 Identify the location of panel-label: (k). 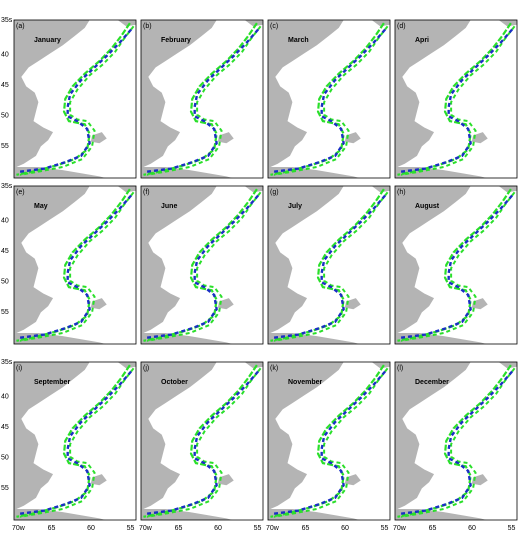
(274, 368).